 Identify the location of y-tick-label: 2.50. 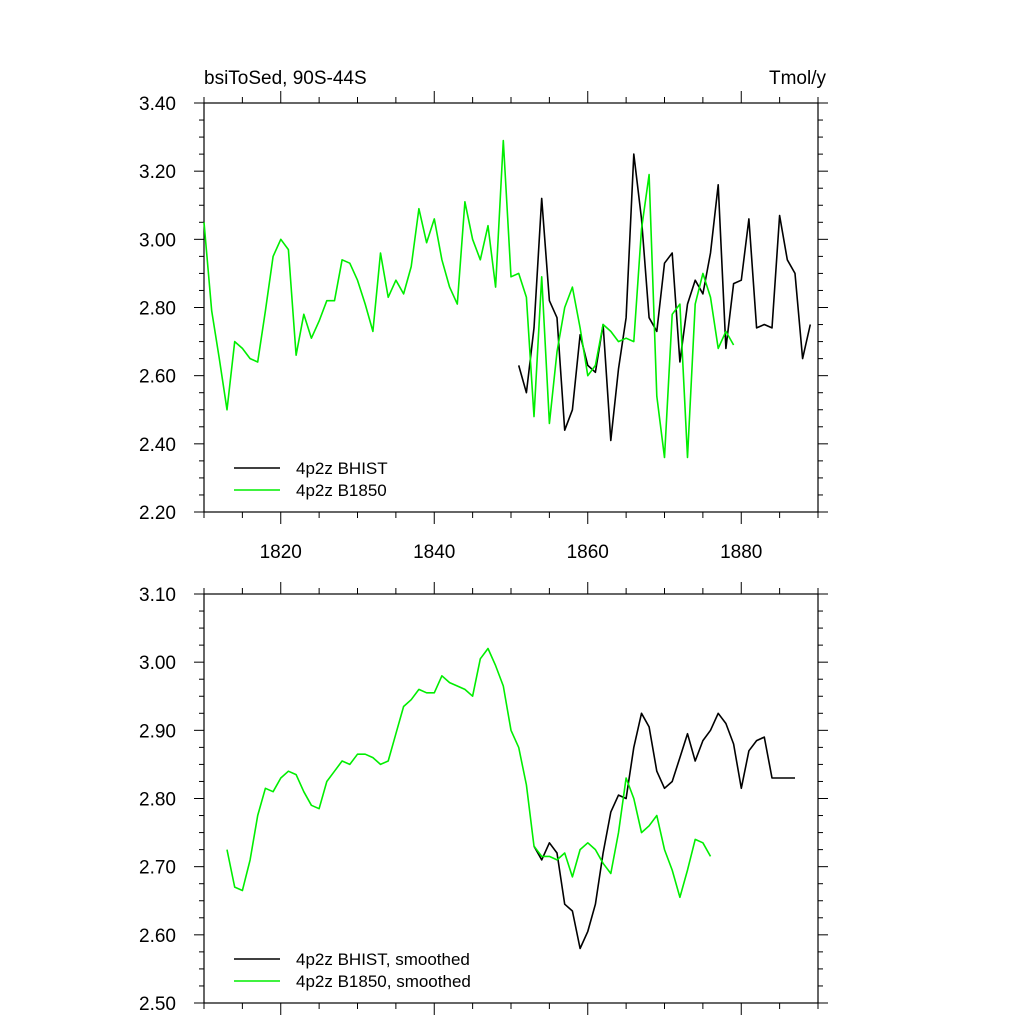
(157, 1004).